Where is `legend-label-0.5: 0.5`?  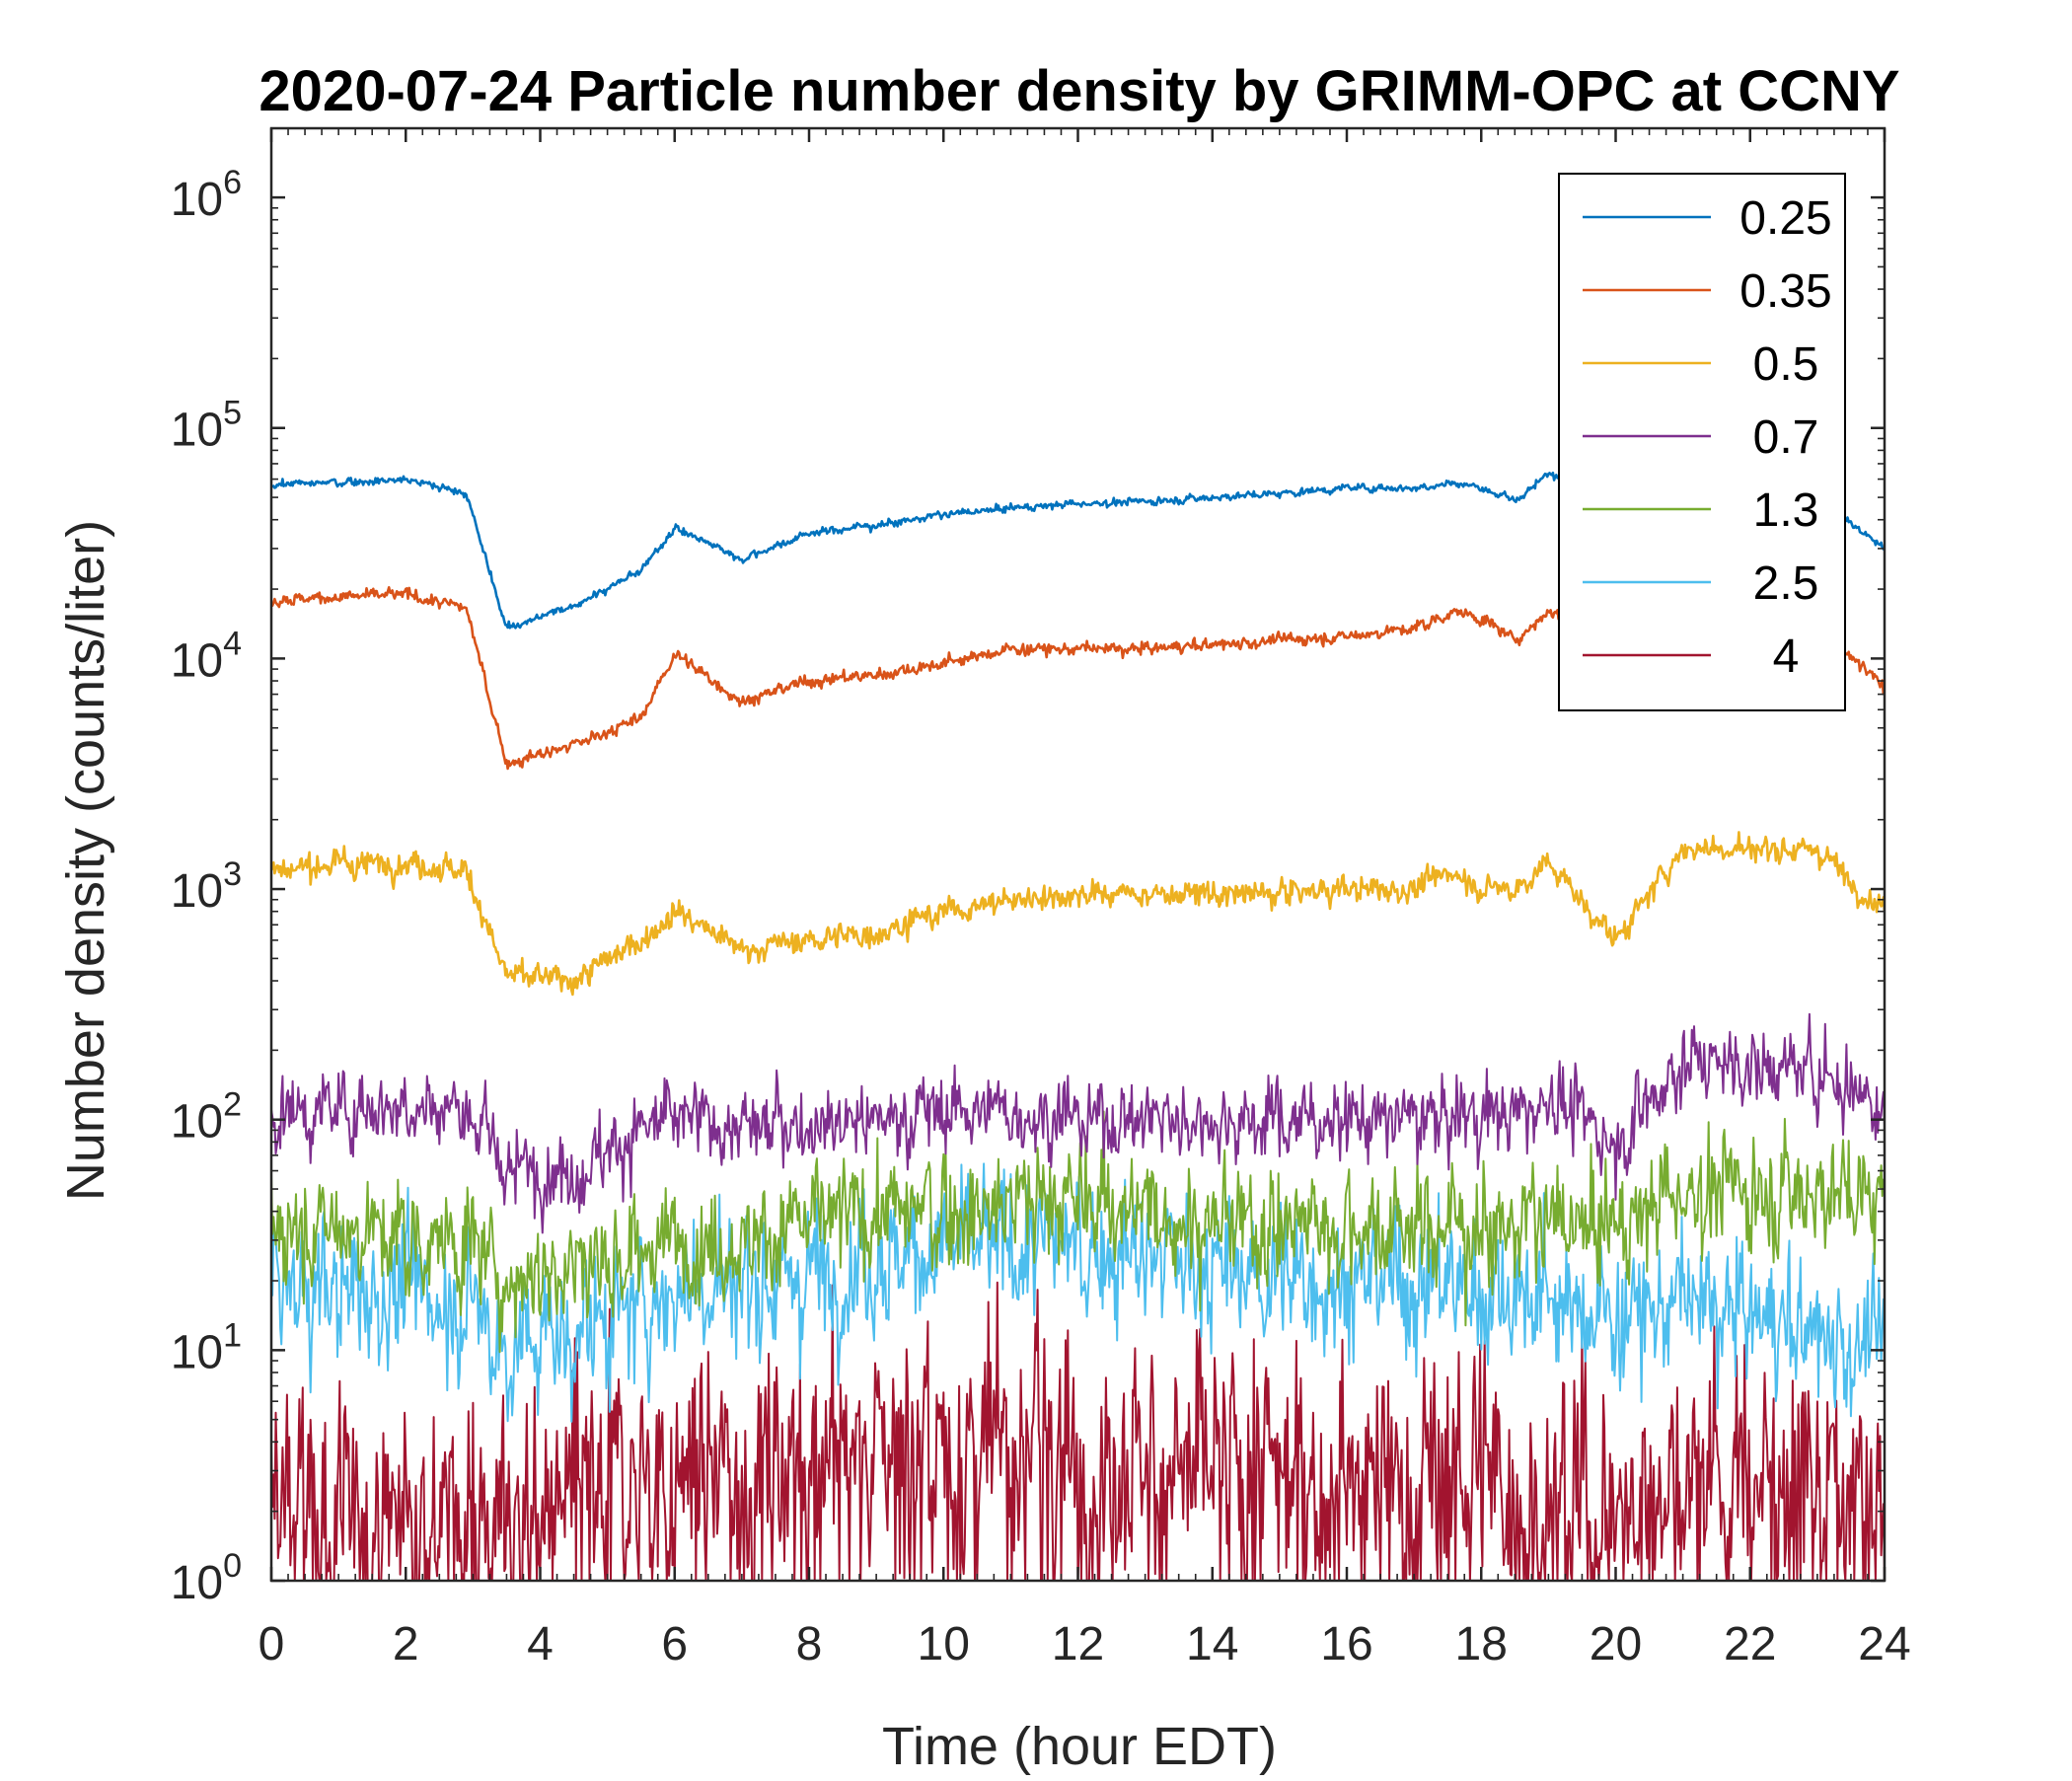 legend-label-0.5: 0.5 is located at coordinates (1786, 365).